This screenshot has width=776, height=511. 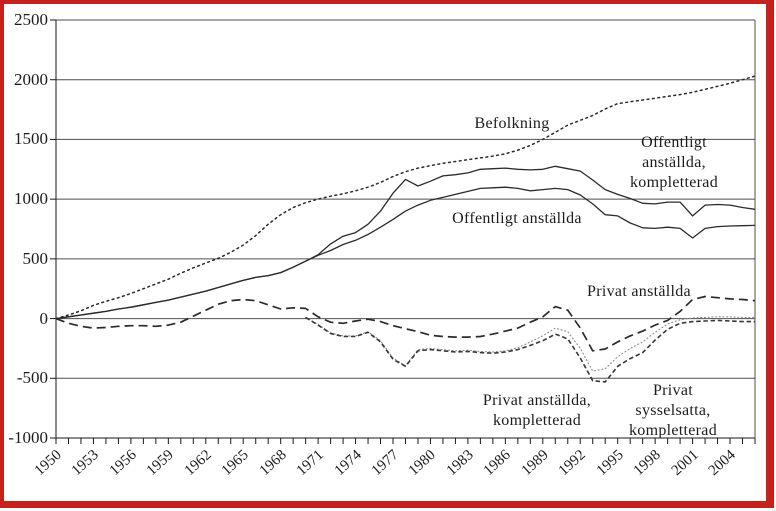 I want to click on y-axis-label: 1500, so click(x=31, y=139).